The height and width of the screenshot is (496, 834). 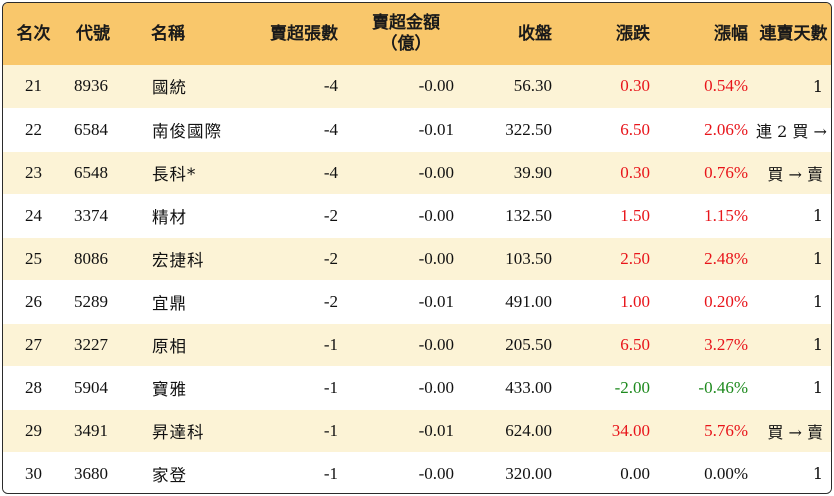 I want to click on cell-rank: 28, so click(x=33, y=387).